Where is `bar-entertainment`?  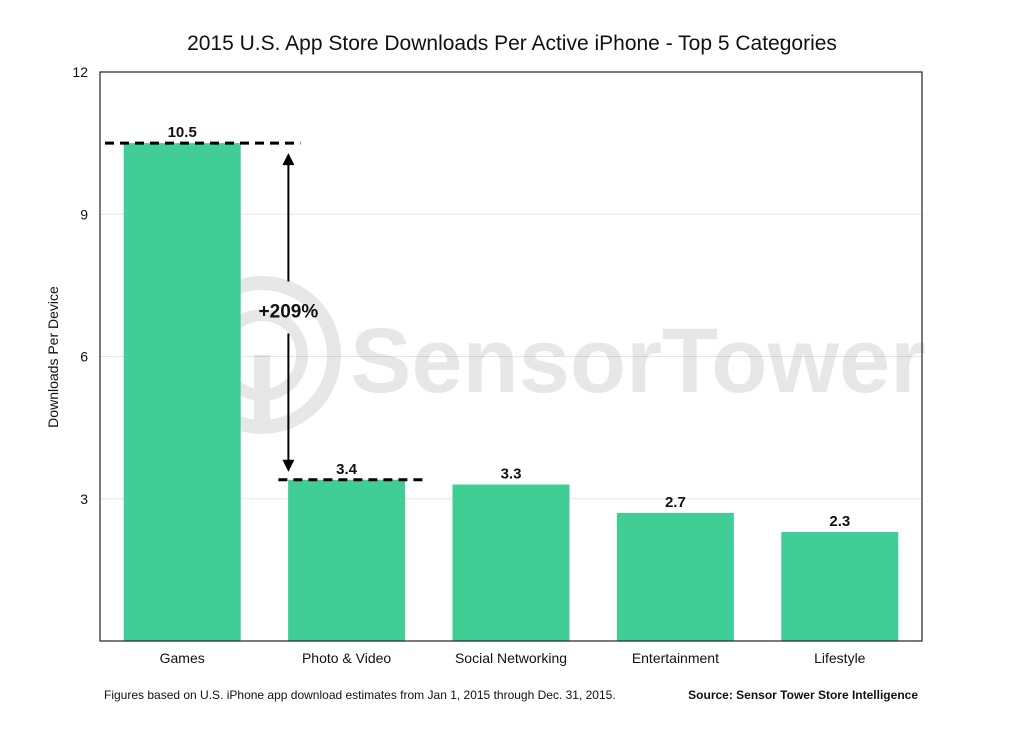
bar-entertainment is located at coordinates (675, 576).